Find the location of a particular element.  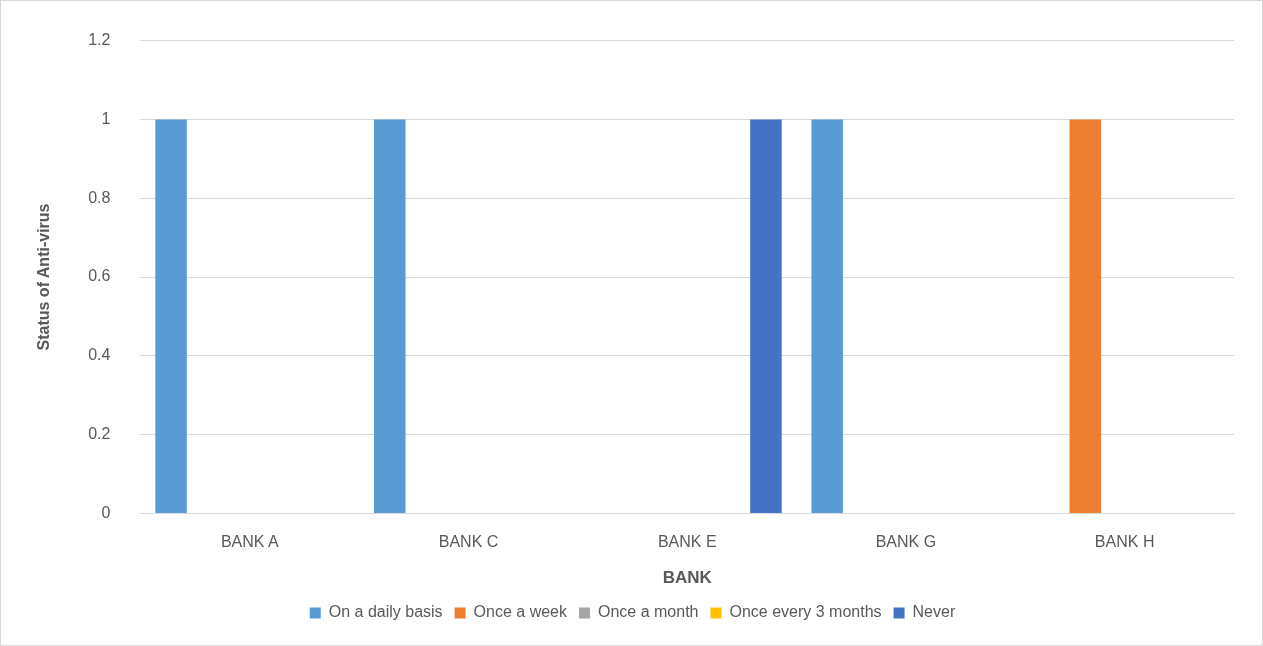

y-tick-label: 0.2 is located at coordinates (99, 434).